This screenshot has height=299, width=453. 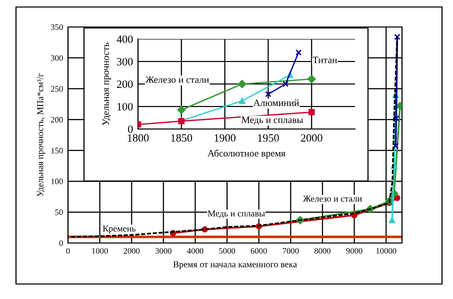 What do you see at coordinates (225, 138) in the screenshot?
I see `x-tick-label: 1900` at bounding box center [225, 138].